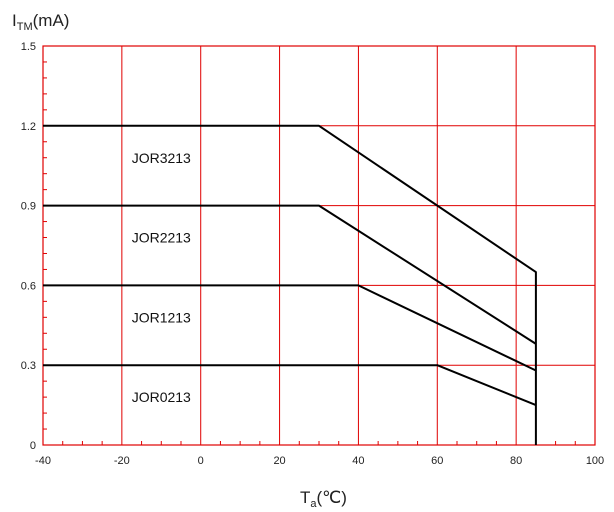  Describe the element at coordinates (161, 397) in the screenshot. I see `series-label-jor0213: JOR0213` at that location.